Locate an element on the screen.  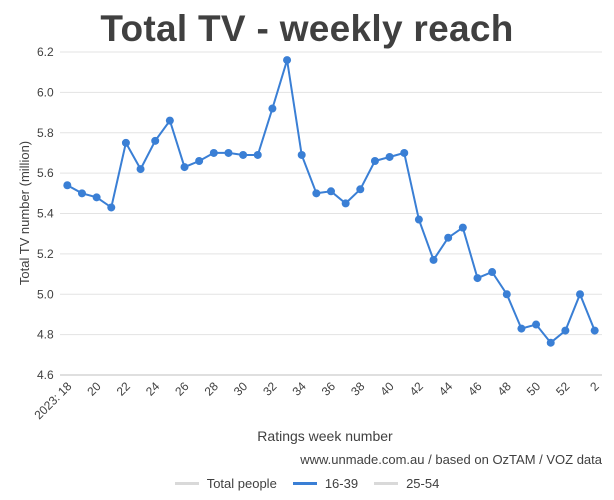
x-tick-label: 32 is located at coordinates (270, 389).